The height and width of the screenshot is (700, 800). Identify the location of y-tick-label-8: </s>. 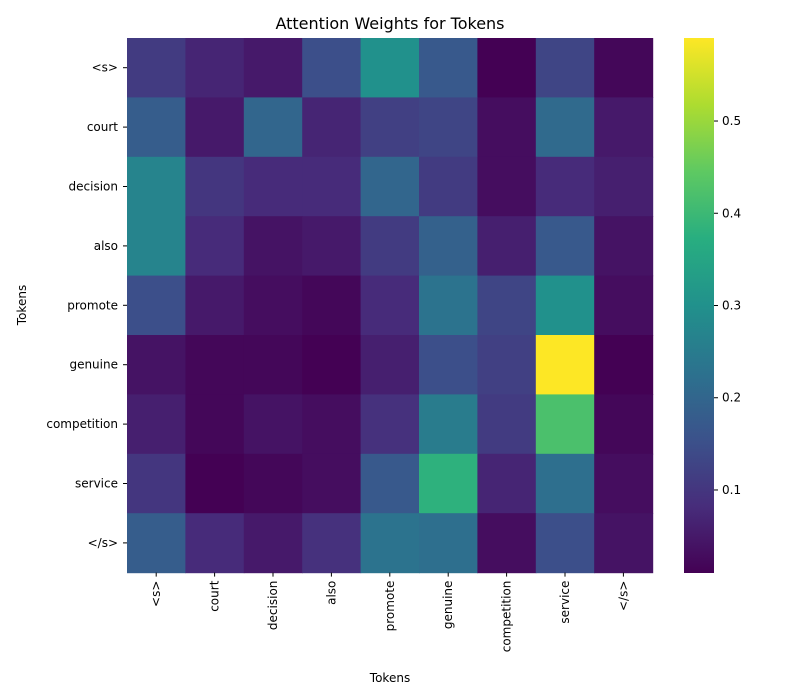
(103, 543).